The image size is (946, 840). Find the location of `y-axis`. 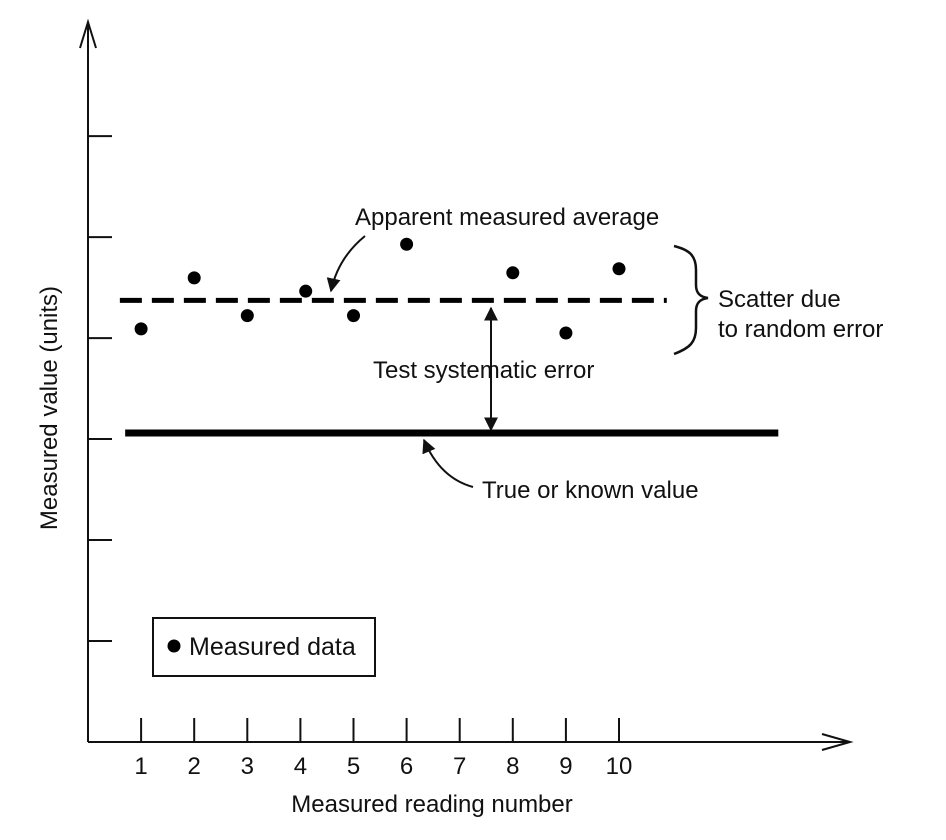

y-axis is located at coordinates (88, 380).